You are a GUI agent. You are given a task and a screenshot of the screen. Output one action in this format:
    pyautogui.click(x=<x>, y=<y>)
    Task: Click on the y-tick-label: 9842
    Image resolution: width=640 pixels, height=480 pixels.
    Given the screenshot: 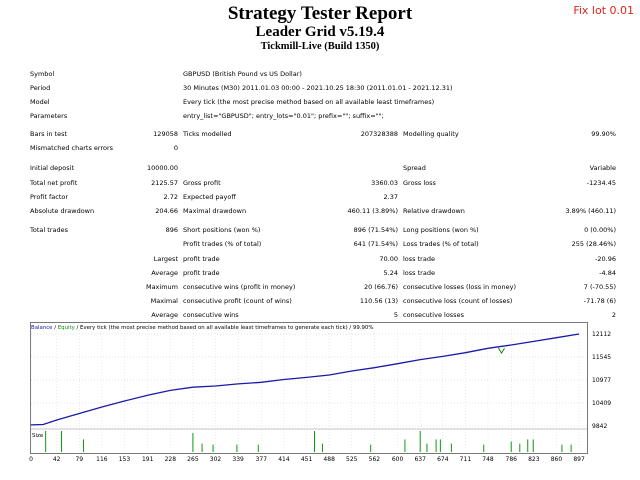 What is the action you would take?
    pyautogui.click(x=600, y=426)
    